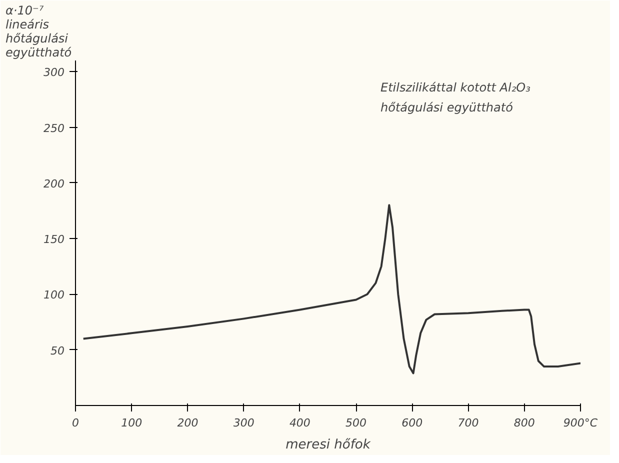  I want to click on y-tick-label: 150, so click(54, 239).